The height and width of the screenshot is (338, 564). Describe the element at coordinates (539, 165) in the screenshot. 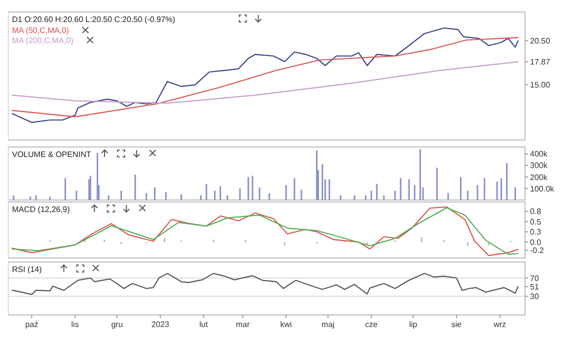

I see `y-tick-label: 300k` at that location.